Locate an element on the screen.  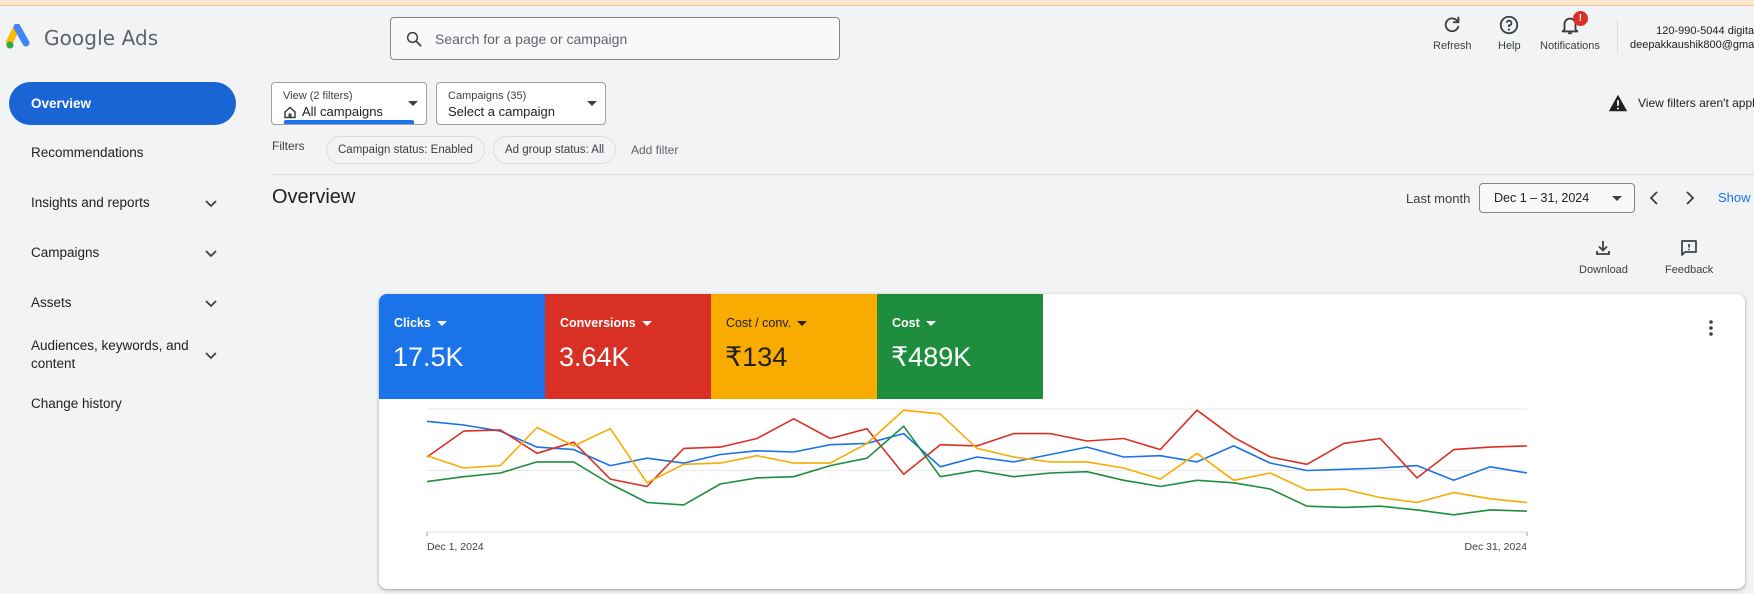
add-filter-link: Add filter is located at coordinates (655, 150).